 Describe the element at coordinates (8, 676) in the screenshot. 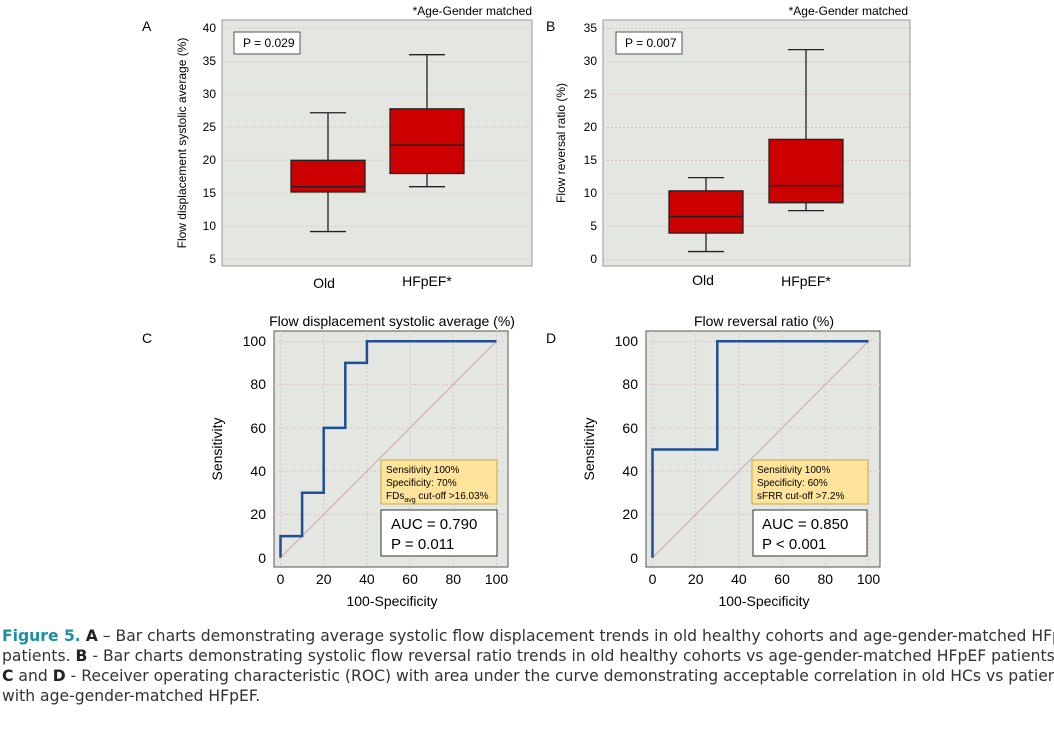

I see `caption-letter: C` at that location.